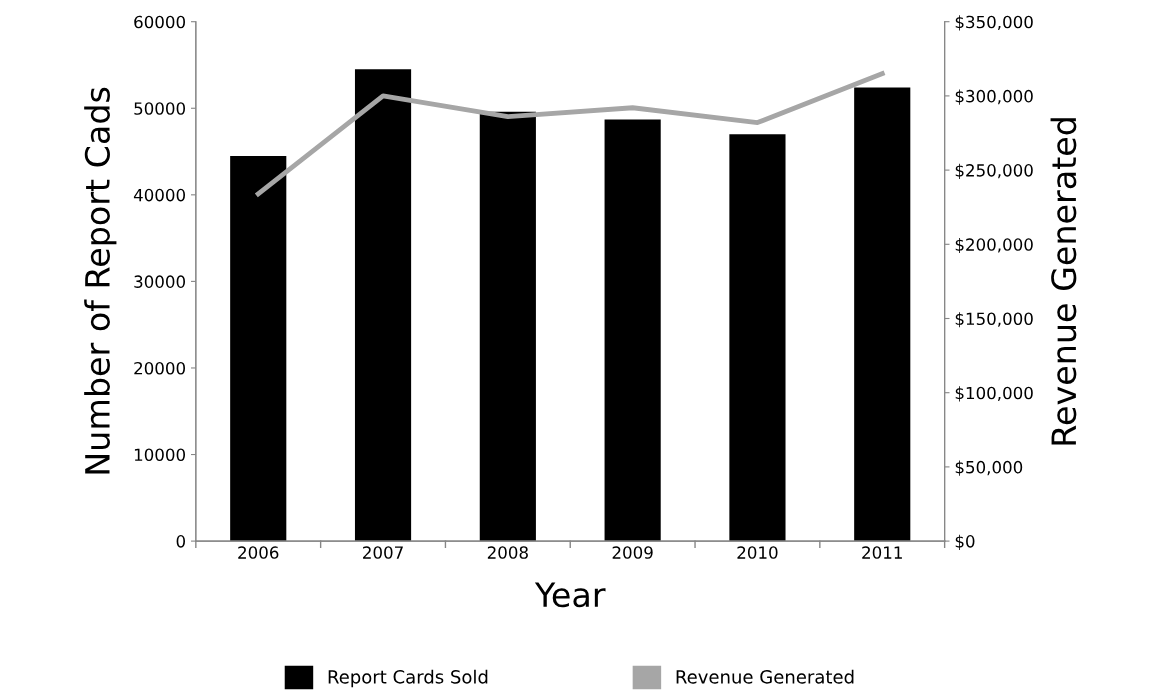 The height and width of the screenshot is (700, 1152). I want to click on y-tick-label: 10000, so click(160, 455).